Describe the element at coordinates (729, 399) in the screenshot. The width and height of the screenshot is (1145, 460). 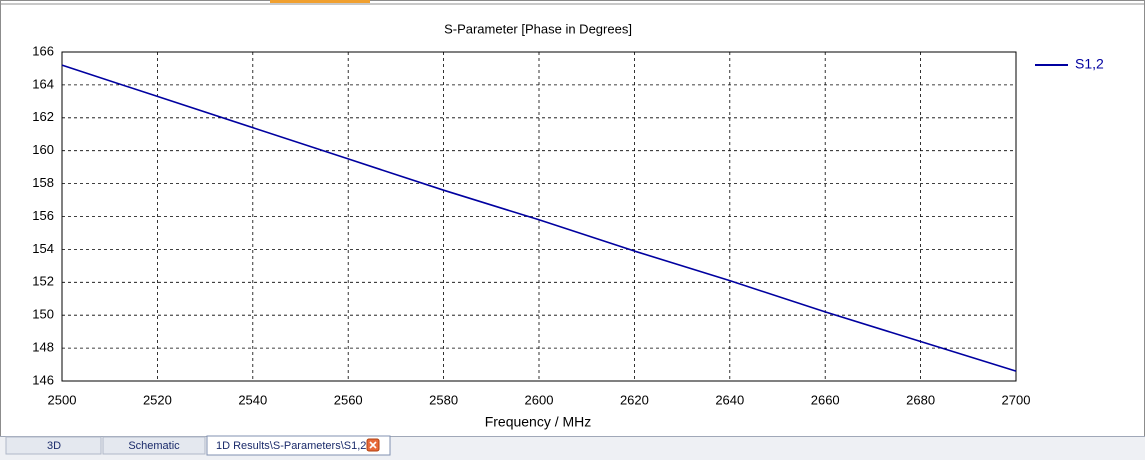
I see `x-tick-label: 2640` at that location.